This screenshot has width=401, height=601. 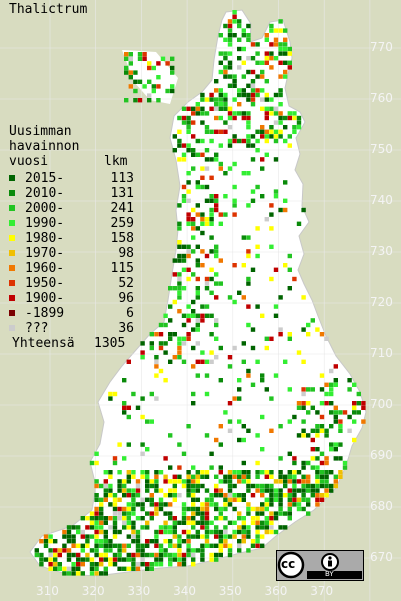 I want to click on legend-row: 2000- 241, so click(x=71, y=208).